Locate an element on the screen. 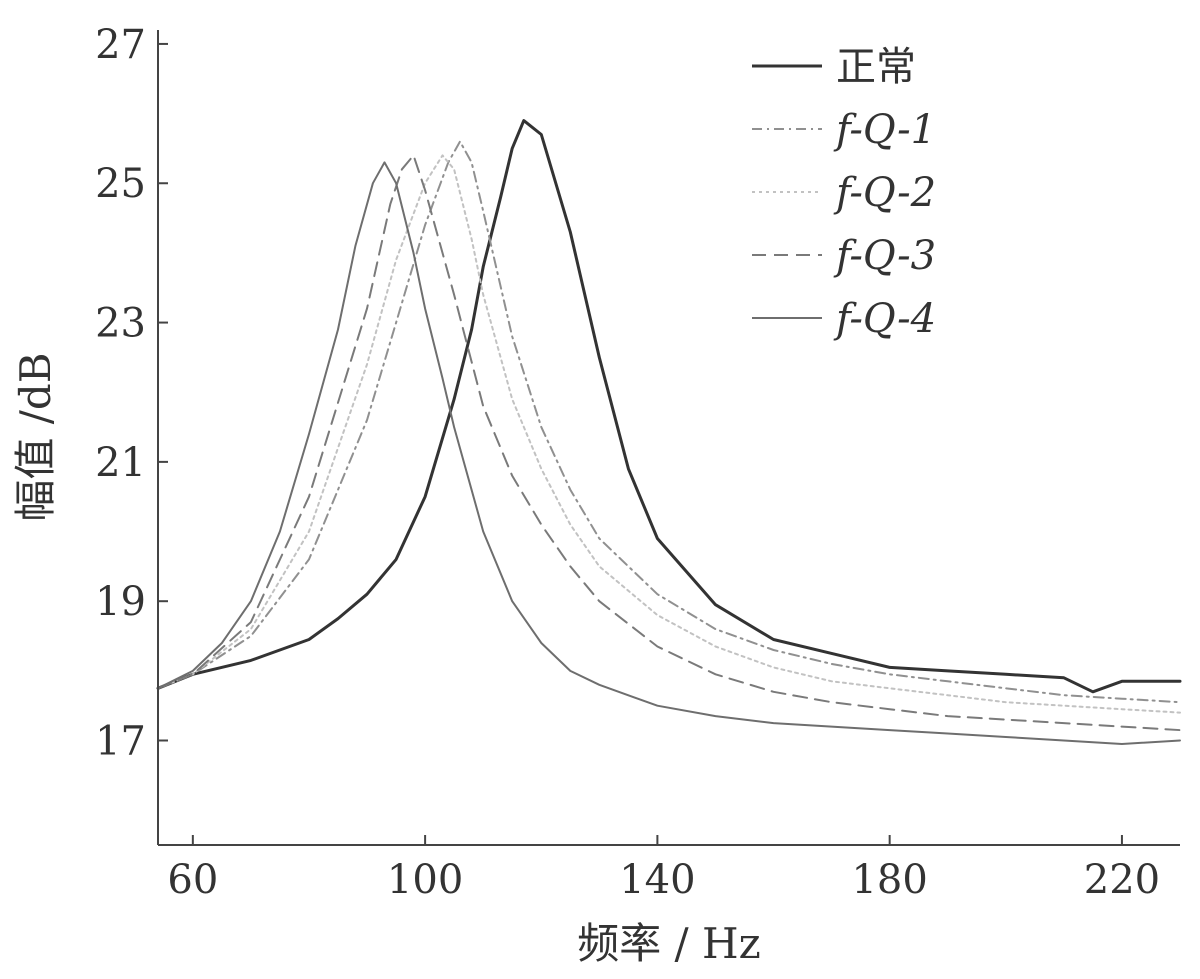 Image resolution: width=1200 pixels, height=979 pixels. x-tick-label: 220 is located at coordinates (1122, 880).